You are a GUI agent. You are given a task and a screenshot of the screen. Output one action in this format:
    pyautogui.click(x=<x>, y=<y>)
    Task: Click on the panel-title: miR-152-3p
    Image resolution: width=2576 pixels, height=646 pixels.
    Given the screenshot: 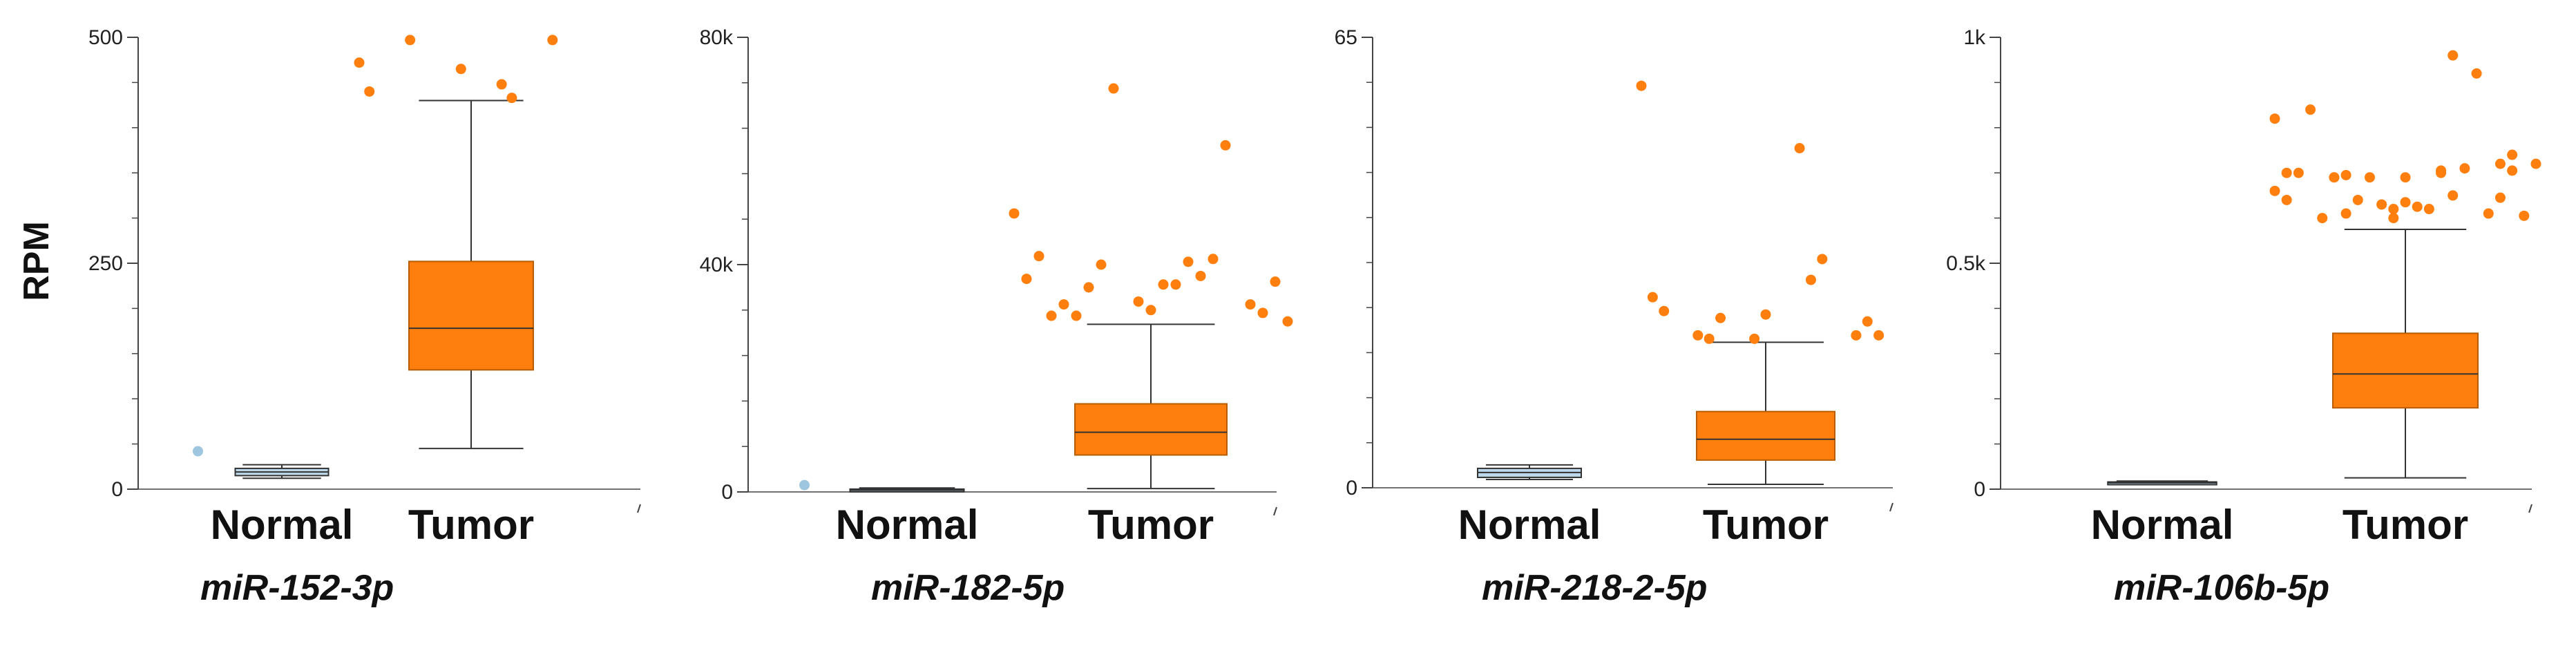 What is the action you would take?
    pyautogui.click(x=297, y=588)
    